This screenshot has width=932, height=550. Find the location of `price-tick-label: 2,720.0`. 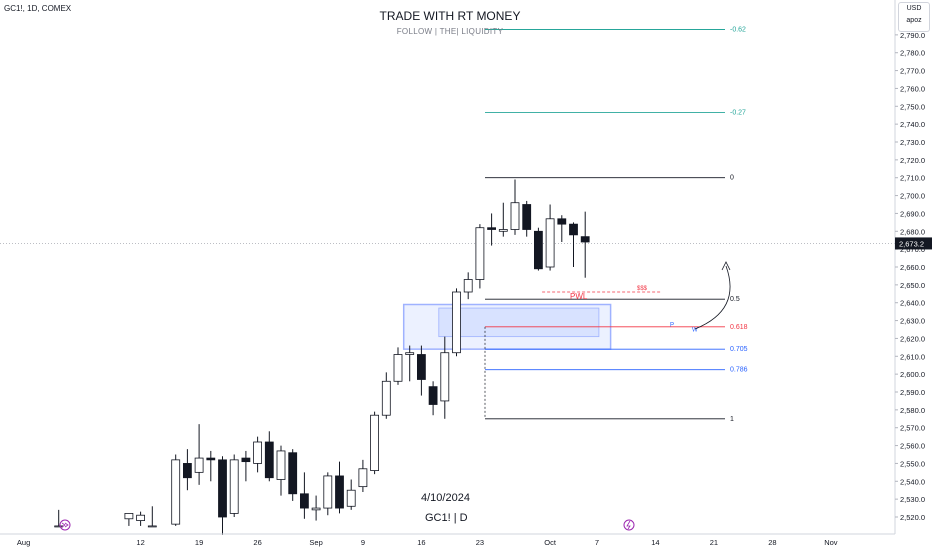

price-tick-label: 2,720.0 is located at coordinates (912, 160).